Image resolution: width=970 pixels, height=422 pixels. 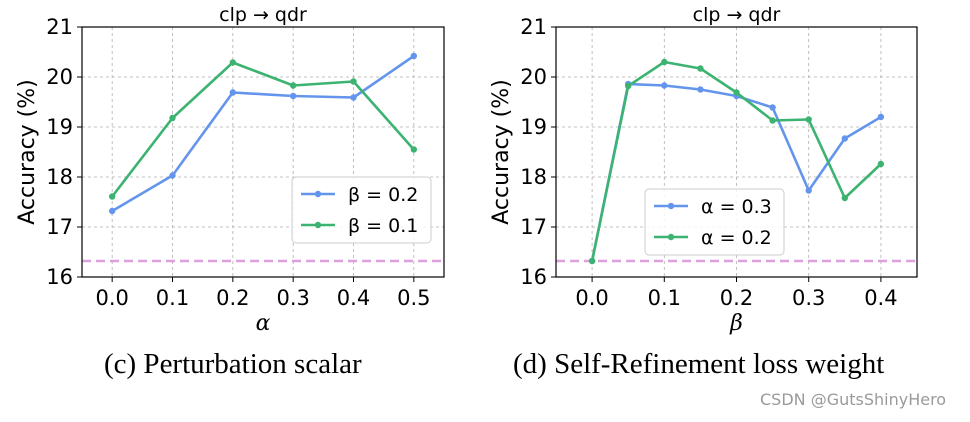 I want to click on legend-label-2: α = 0.2, so click(x=736, y=238).